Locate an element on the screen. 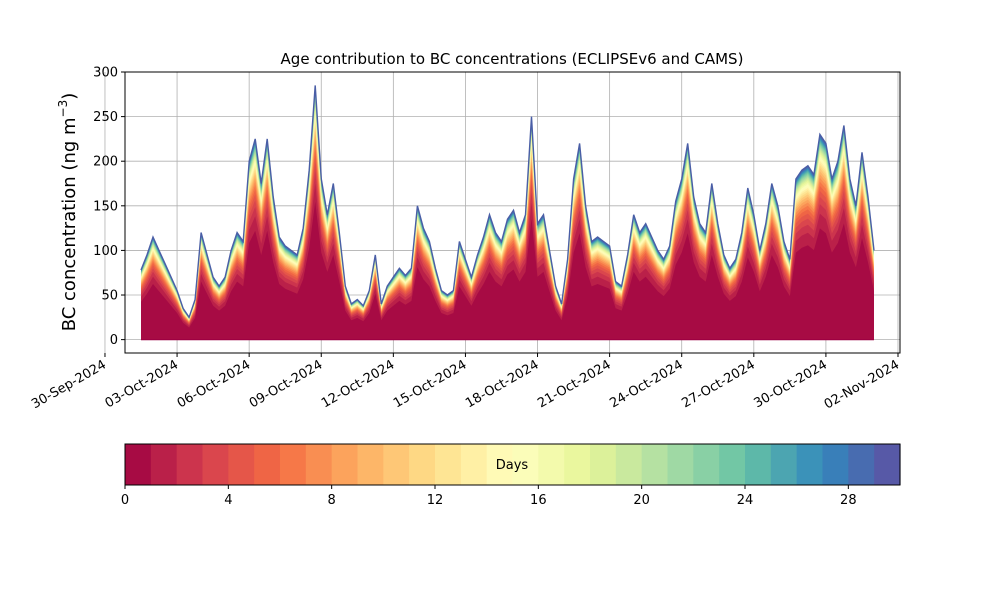 The width and height of the screenshot is (1000, 600). colorbar-tick-label: 0 is located at coordinates (125, 500).